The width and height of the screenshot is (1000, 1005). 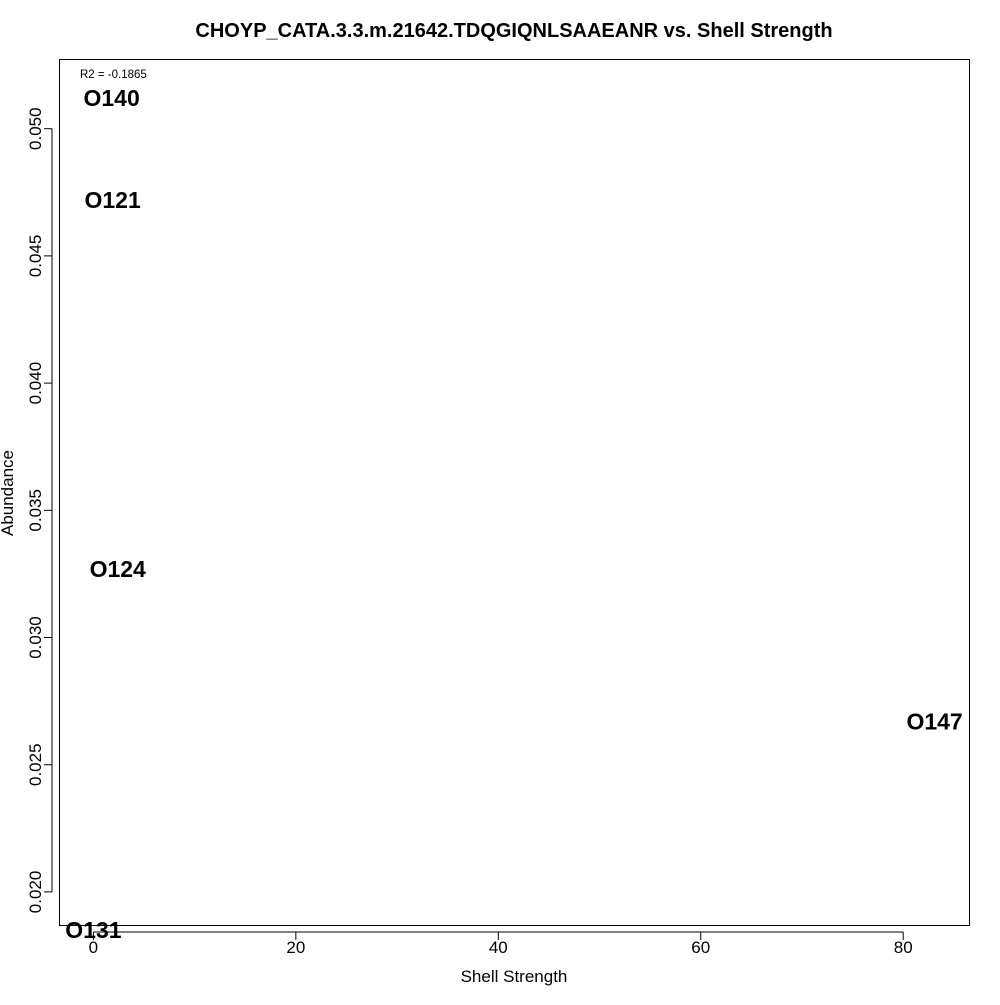 What do you see at coordinates (35, 510) in the screenshot?
I see `y-tick-label: 0.035` at bounding box center [35, 510].